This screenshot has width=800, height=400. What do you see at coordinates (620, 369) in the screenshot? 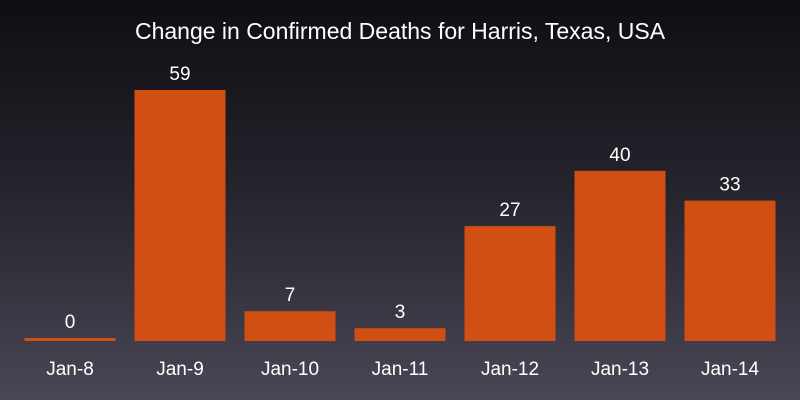
I see `x-tick-label-jan-13: Jan-13` at bounding box center [620, 369].